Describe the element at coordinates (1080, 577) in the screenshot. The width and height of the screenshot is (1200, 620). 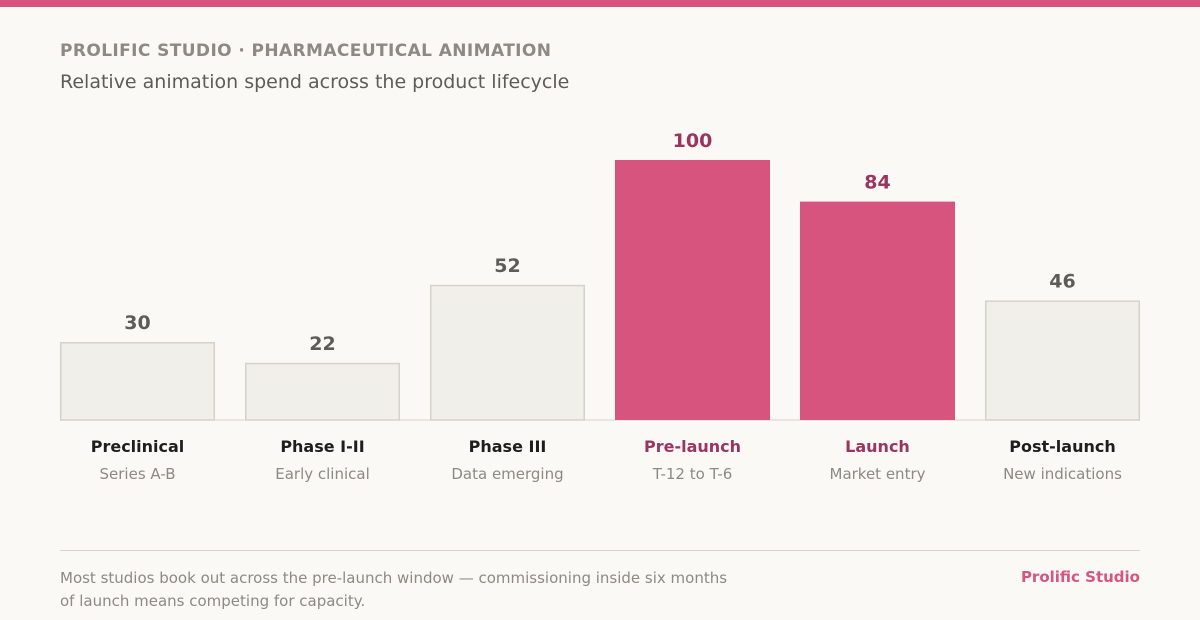
I see `brand-label: Prolific Studio` at that location.